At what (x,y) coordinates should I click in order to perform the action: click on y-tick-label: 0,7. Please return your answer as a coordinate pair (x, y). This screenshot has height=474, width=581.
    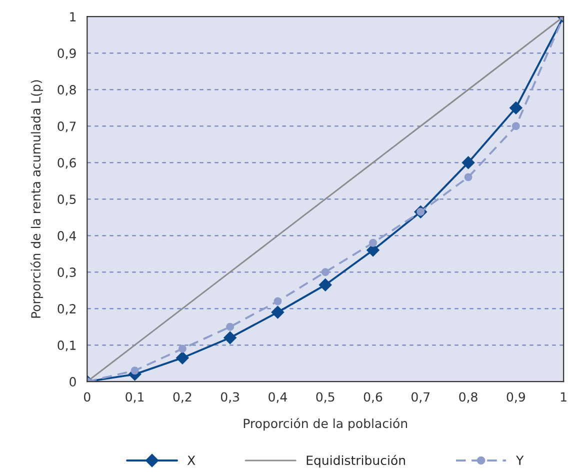
    Looking at the image, I should click on (67, 127).